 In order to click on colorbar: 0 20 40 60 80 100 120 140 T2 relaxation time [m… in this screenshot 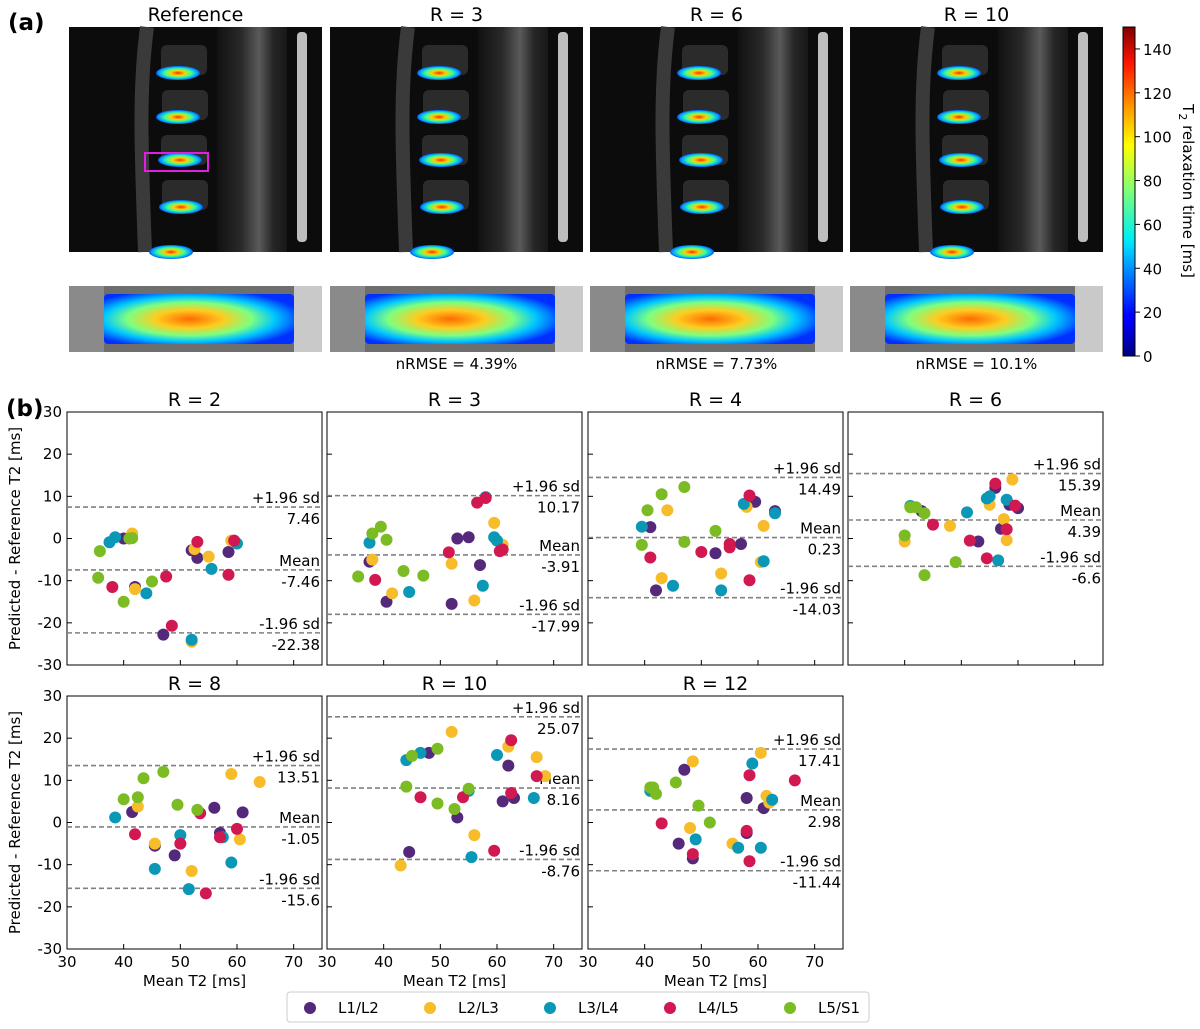, I will do `click(1159, 196)`.